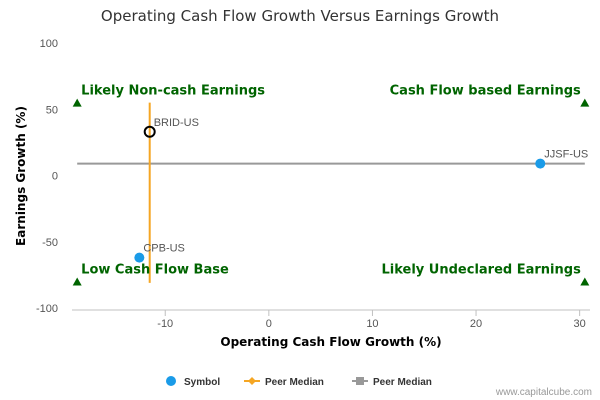 Image resolution: width=600 pixels, height=400 pixels. Describe the element at coordinates (566, 155) in the screenshot. I see `data-point-label: JJSF-US` at that location.